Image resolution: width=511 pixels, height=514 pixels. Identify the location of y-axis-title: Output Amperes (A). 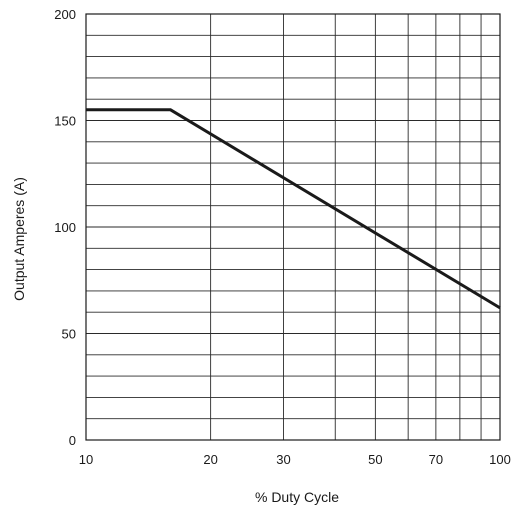
(19, 239).